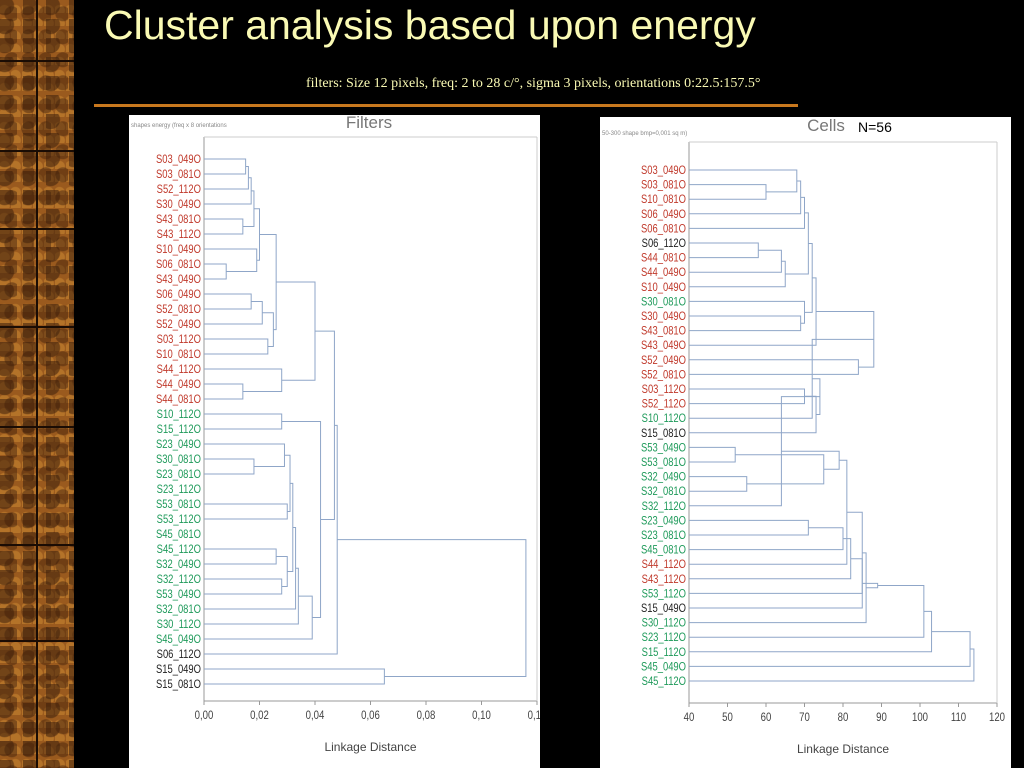 The height and width of the screenshot is (768, 1024). Describe the element at coordinates (179, 429) in the screenshot. I see `leaf-label: S15_112O` at that location.